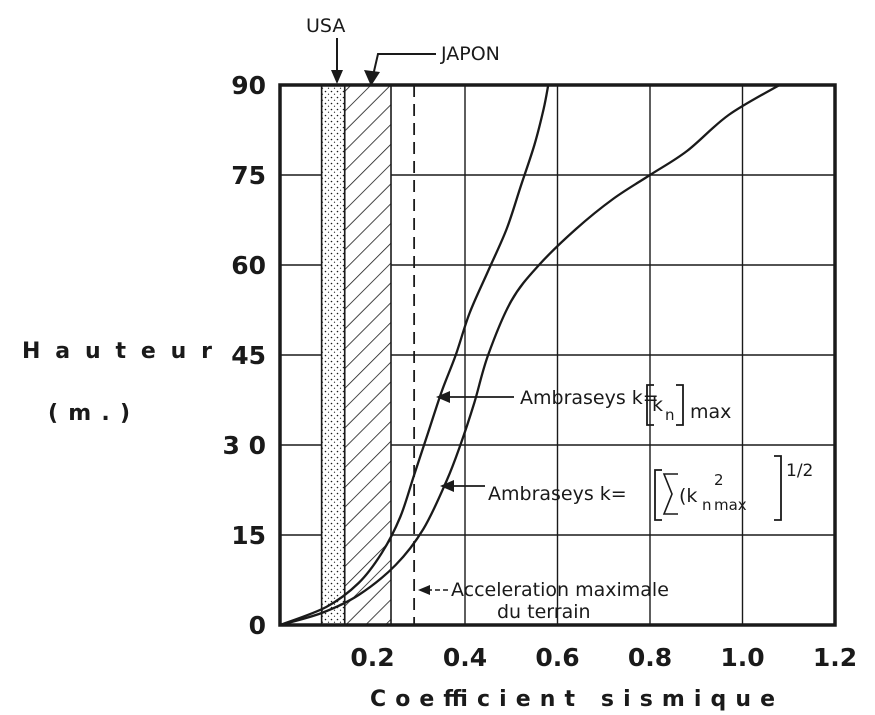 The image size is (875, 715). I want to click on japon-arrowhead, so click(372, 78).